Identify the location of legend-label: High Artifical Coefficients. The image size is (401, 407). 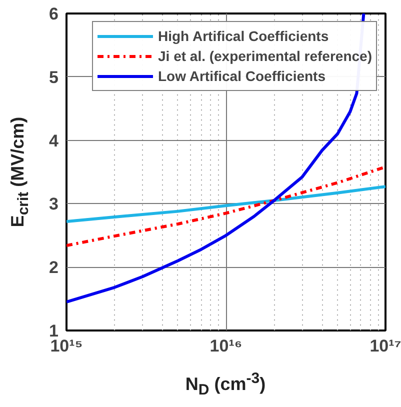
(243, 36).